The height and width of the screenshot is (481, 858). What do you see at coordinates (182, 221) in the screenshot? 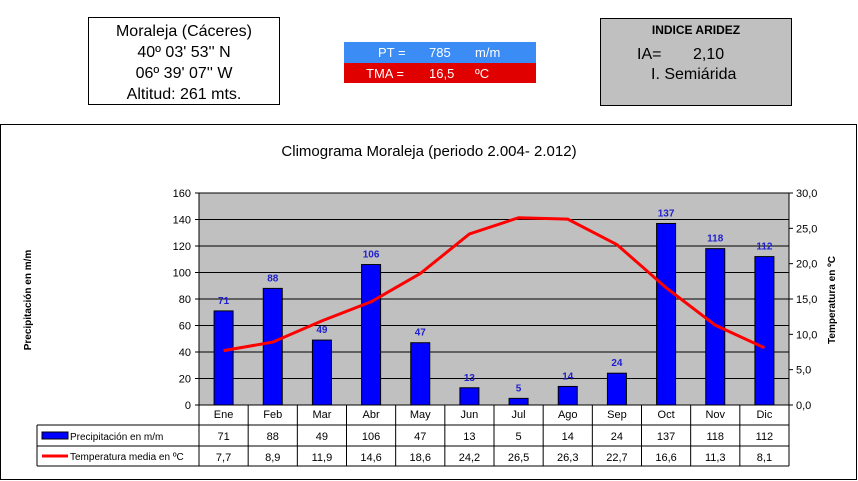
I see `y-tick-label: 140` at bounding box center [182, 221].